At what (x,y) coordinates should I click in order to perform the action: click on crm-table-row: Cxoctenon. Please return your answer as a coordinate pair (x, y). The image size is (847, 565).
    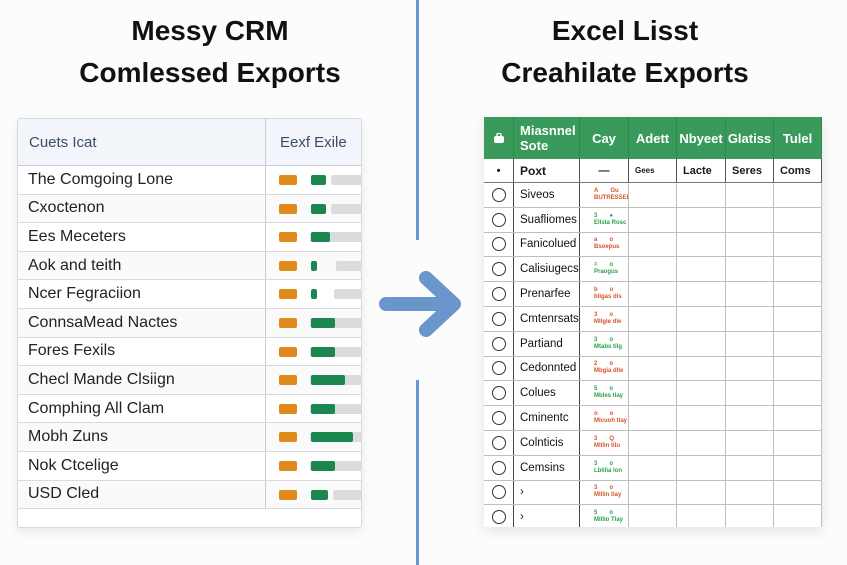
    Looking at the image, I should click on (189, 209).